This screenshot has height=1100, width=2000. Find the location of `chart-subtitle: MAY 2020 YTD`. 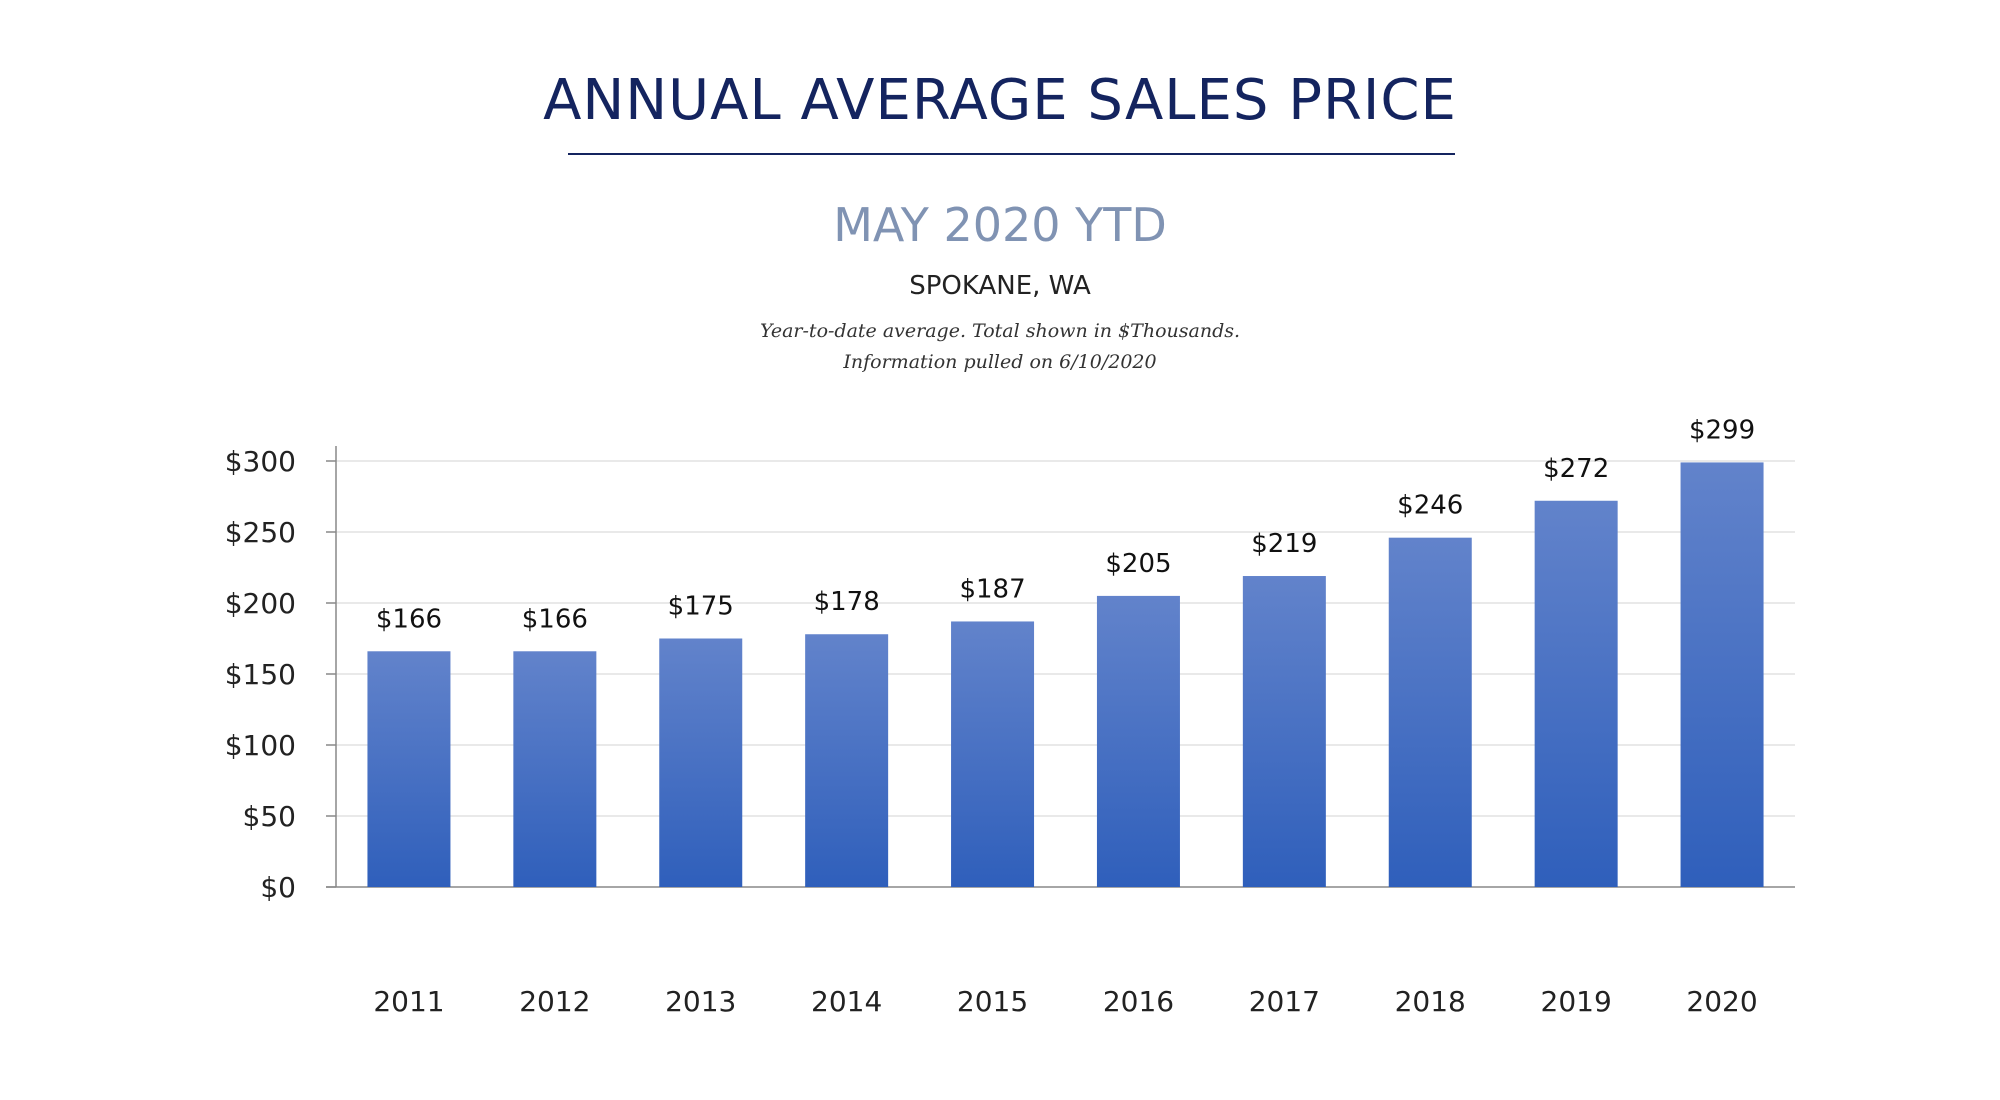

chart-subtitle: MAY 2020 YTD is located at coordinates (1000, 225).